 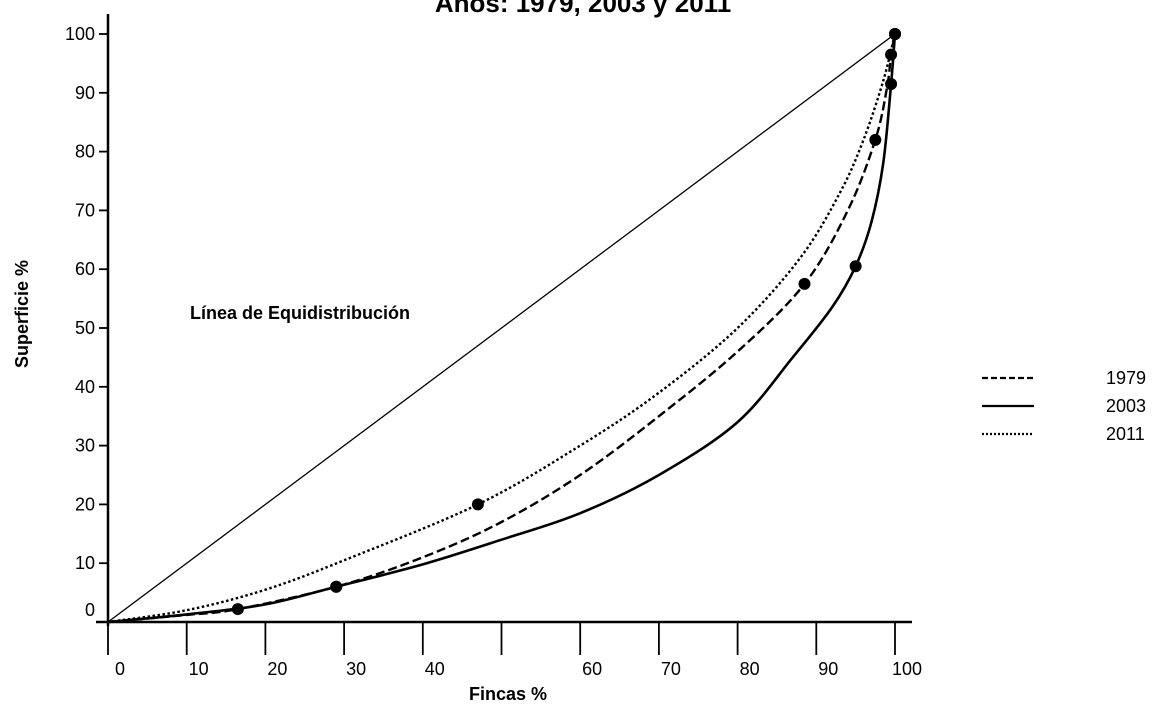 I want to click on y-tick-label: 70, so click(x=85, y=210).